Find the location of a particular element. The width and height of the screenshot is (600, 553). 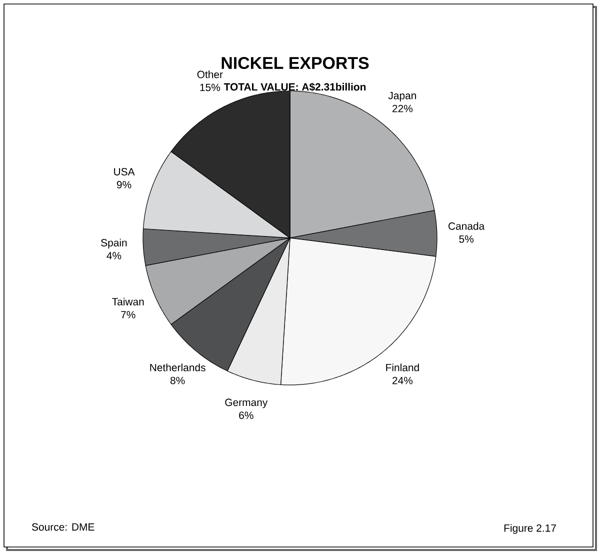

source-note: Source: DME is located at coordinates (63, 527).